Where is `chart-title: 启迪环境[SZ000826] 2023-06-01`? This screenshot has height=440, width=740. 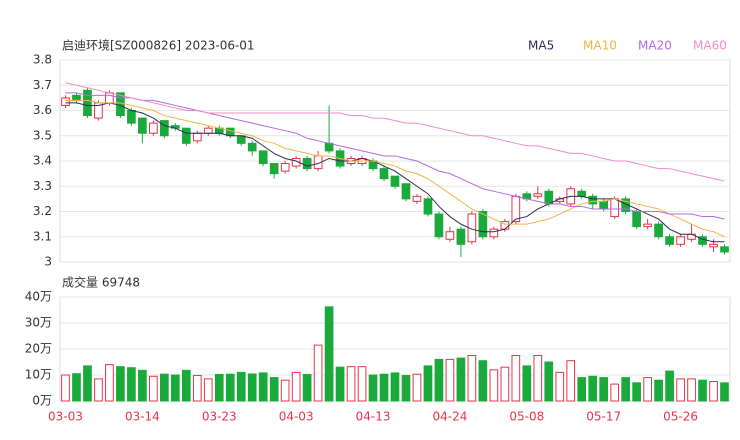
chart-title: 启迪环境[SZ000826] 2023-06-01 is located at coordinates (158, 45).